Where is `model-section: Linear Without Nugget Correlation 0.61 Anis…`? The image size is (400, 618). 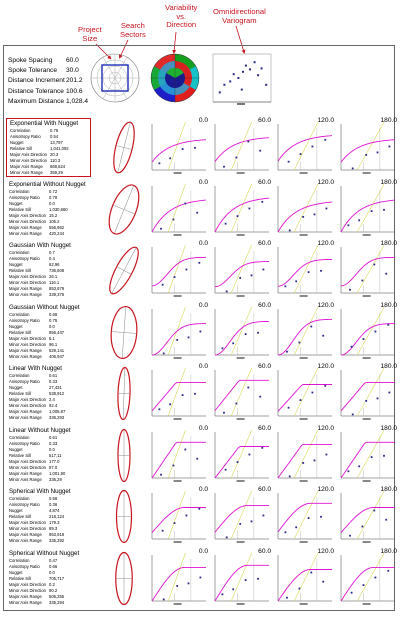
model-section: Linear Without Nugget Correlation 0.61 Anis… is located at coordinates (200, 455).